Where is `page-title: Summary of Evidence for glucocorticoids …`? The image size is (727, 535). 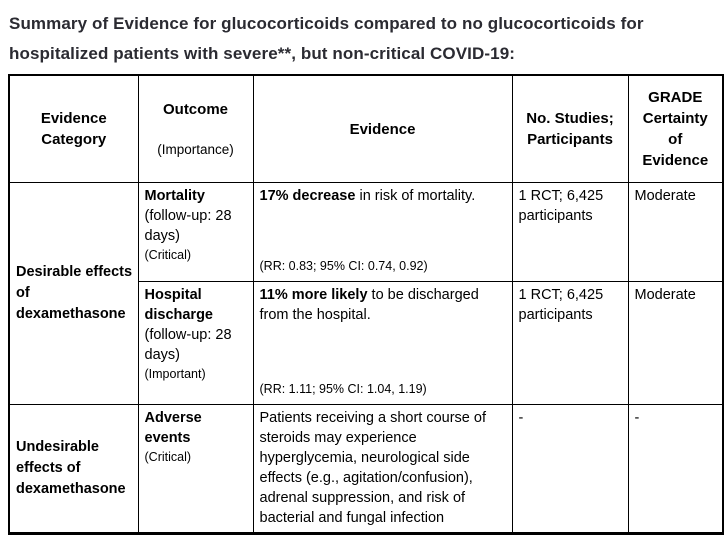
page-title: Summary of Evidence for glucocorticoids … is located at coordinates (326, 38).